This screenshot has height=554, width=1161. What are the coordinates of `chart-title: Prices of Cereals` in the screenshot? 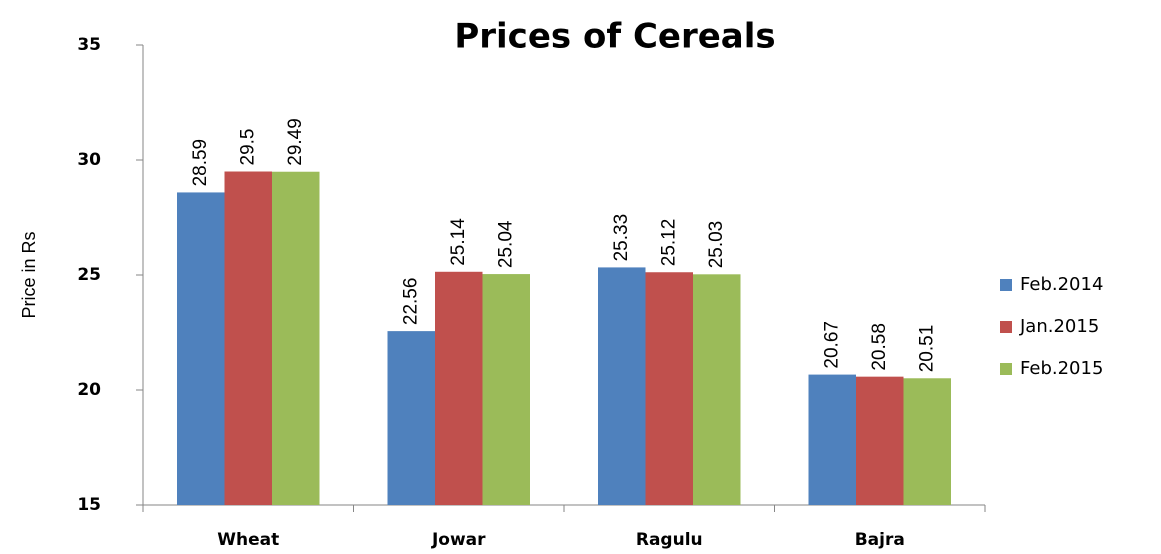 It's located at (614, 37).